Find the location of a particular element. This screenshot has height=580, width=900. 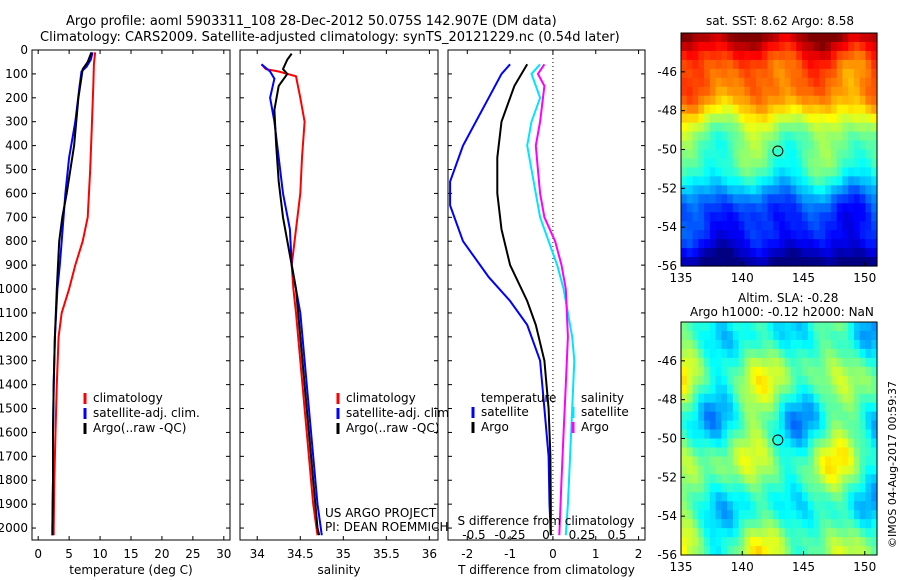

sal-xtick-label: 35.5 is located at coordinates (386, 554).